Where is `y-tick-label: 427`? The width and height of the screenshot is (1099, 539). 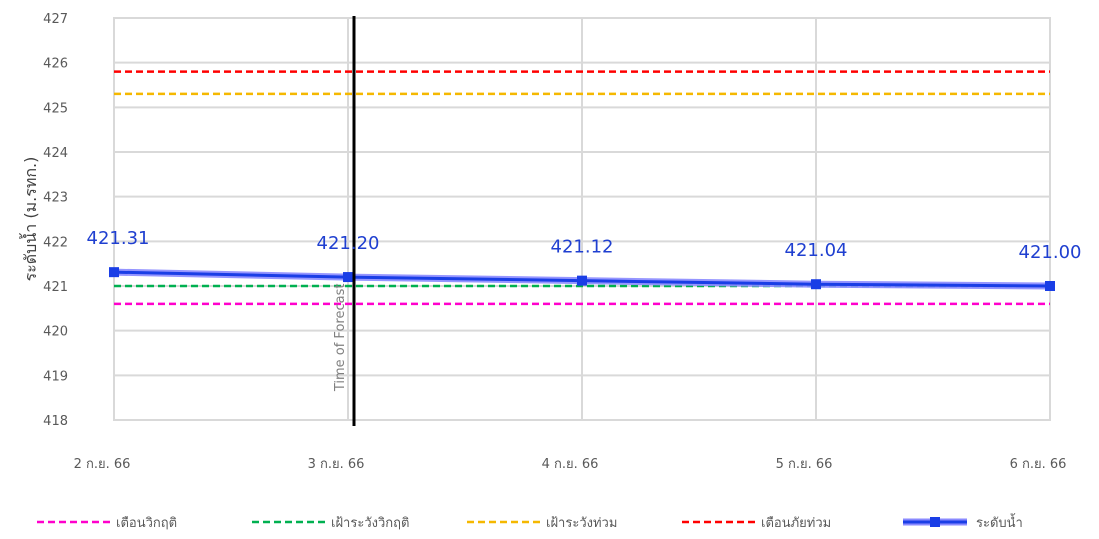
y-tick-label: 427 is located at coordinates (55, 19).